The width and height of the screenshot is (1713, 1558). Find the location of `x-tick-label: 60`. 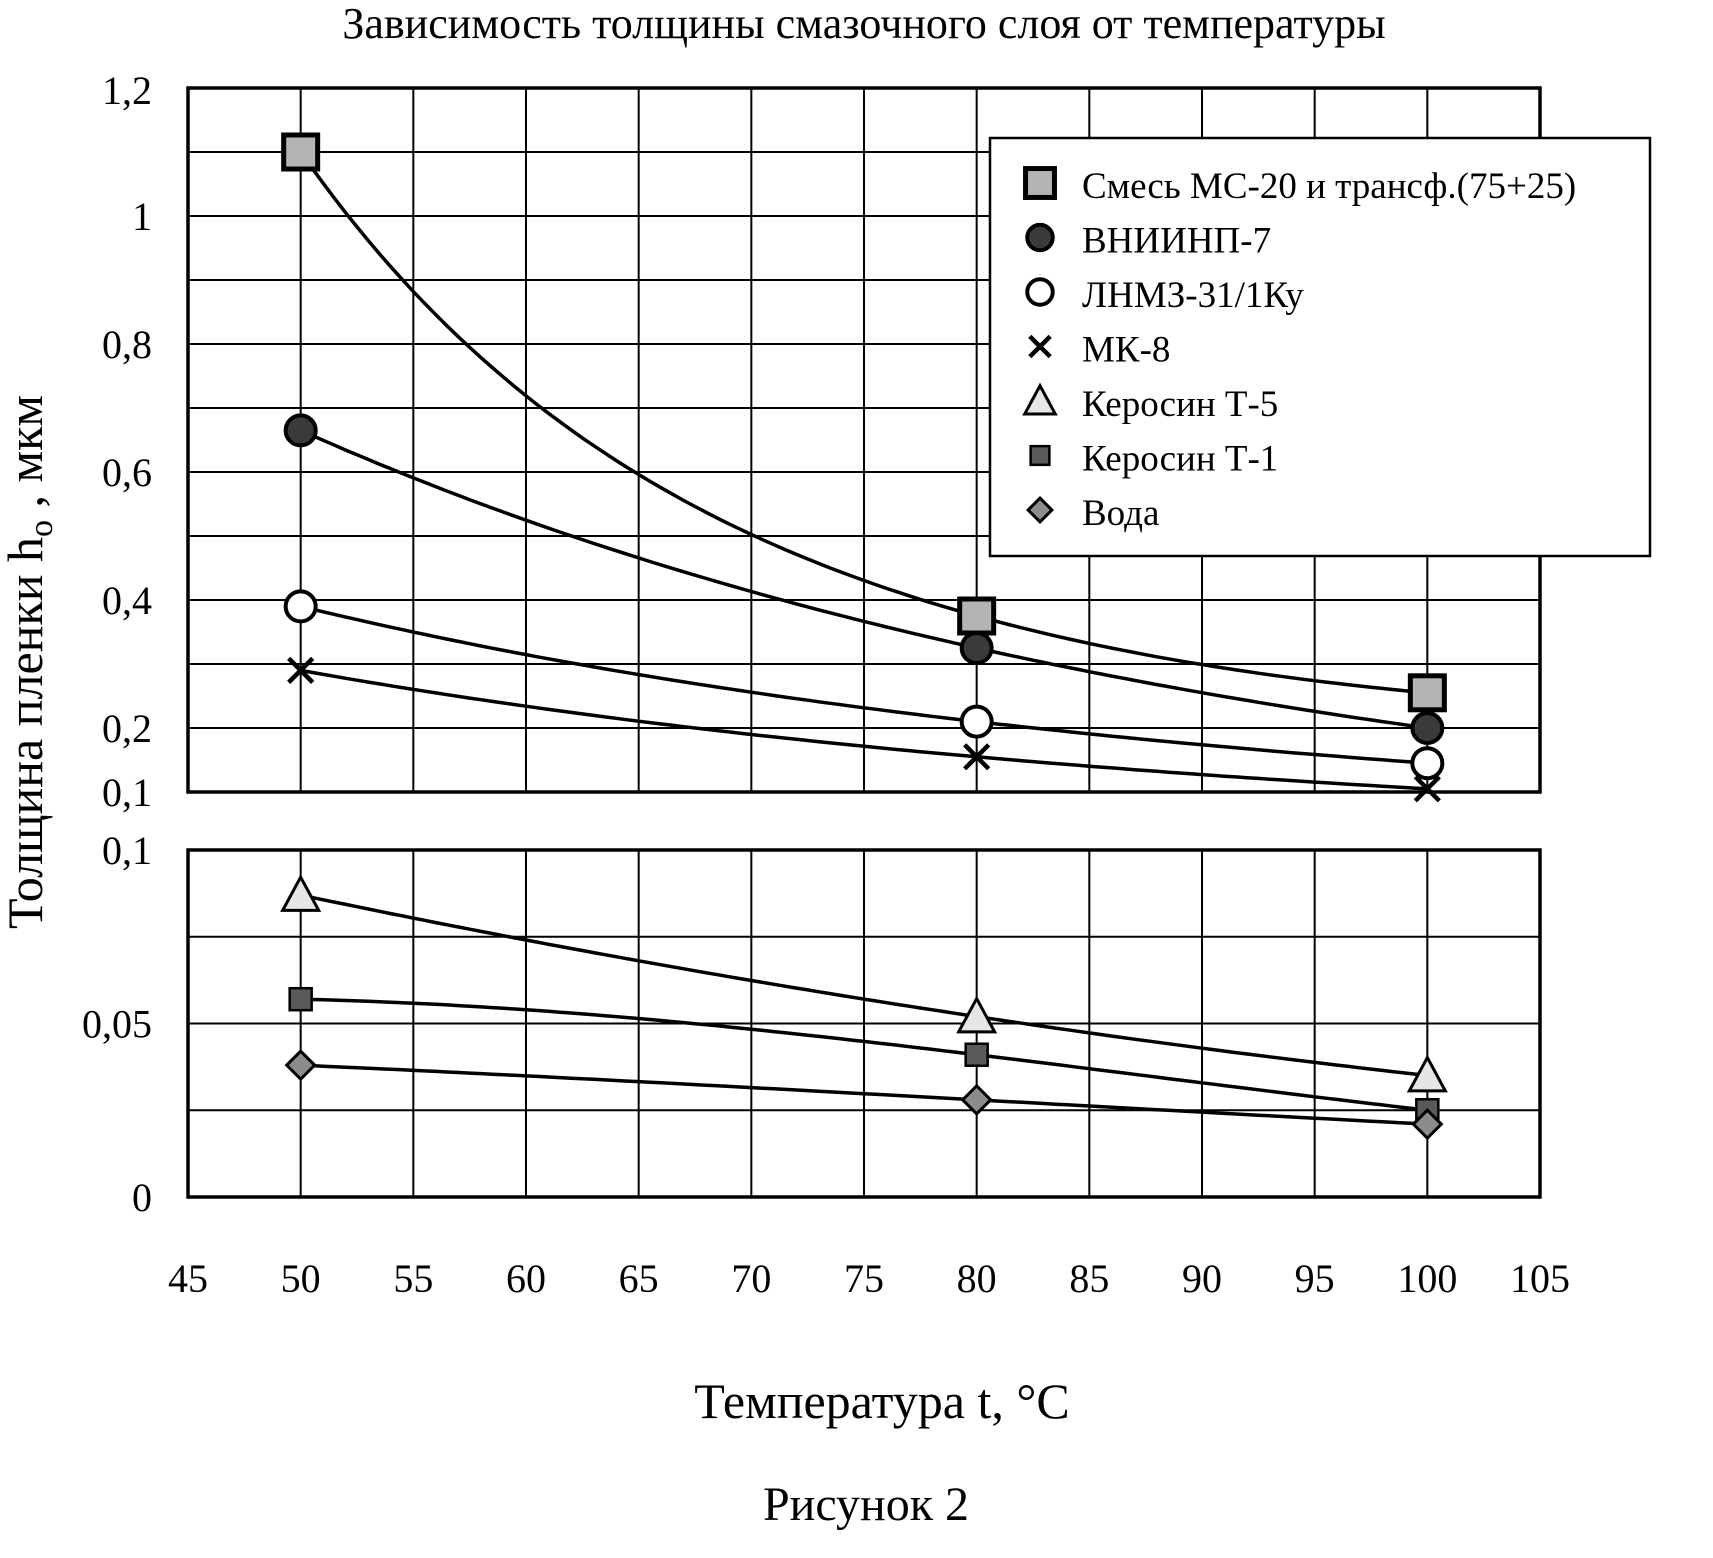

x-tick-label: 60 is located at coordinates (526, 1278).